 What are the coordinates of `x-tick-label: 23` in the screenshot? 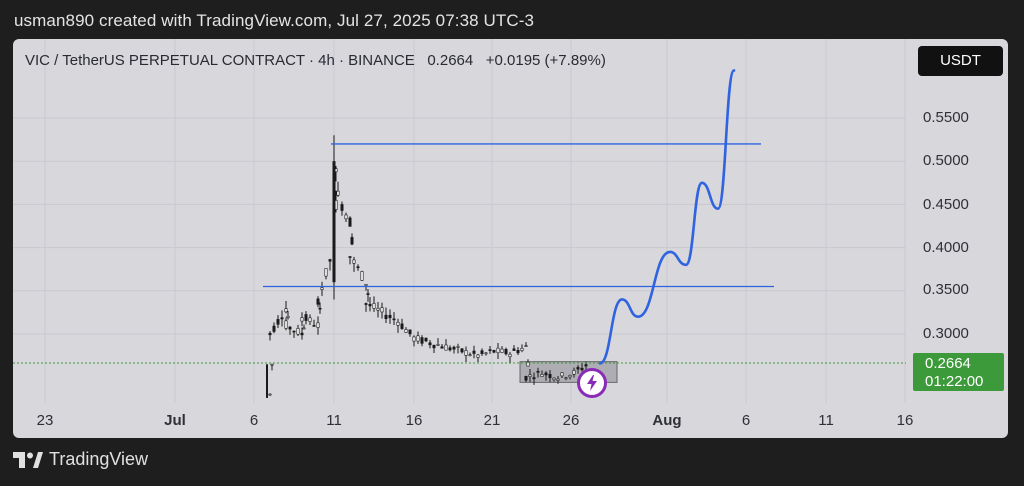 It's located at (45, 420).